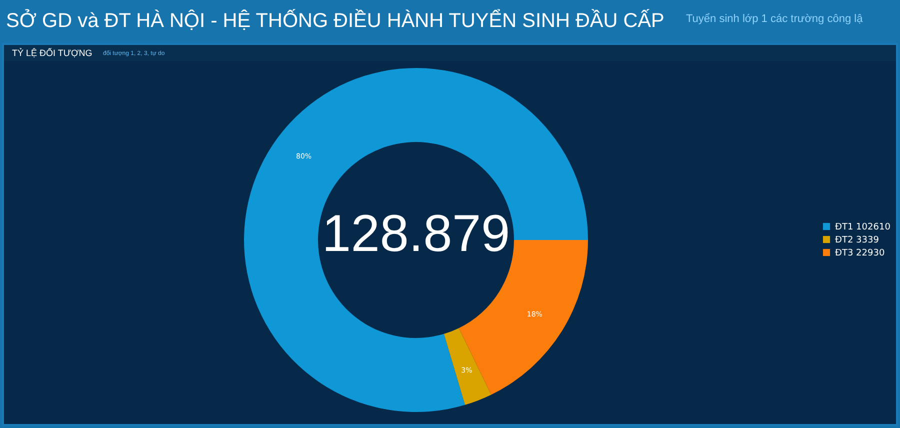 The image size is (900, 428). Describe the element at coordinates (863, 227) in the screenshot. I see `legend-label: ĐT1 102610` at that location.